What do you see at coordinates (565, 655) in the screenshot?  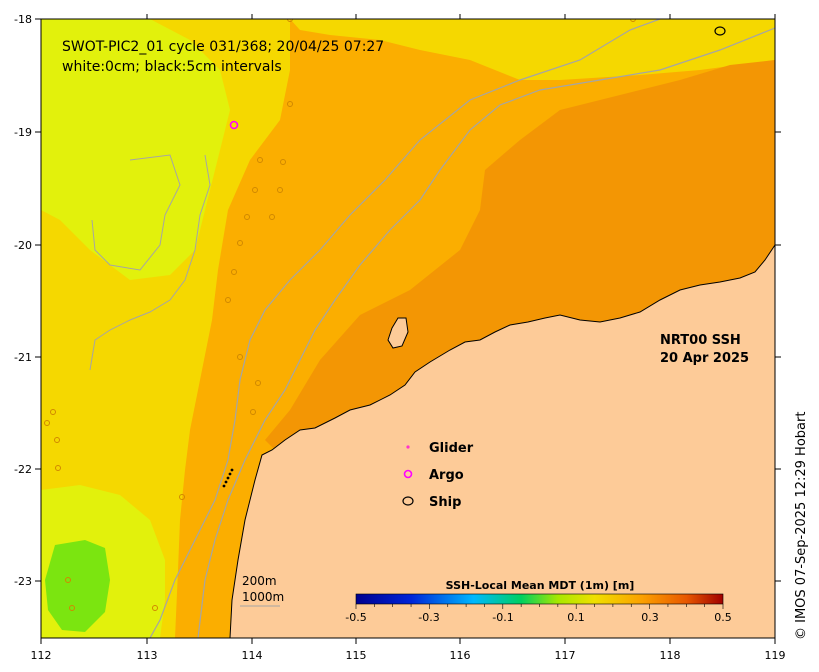 I see `lon-tick-label: 117` at bounding box center [565, 655].